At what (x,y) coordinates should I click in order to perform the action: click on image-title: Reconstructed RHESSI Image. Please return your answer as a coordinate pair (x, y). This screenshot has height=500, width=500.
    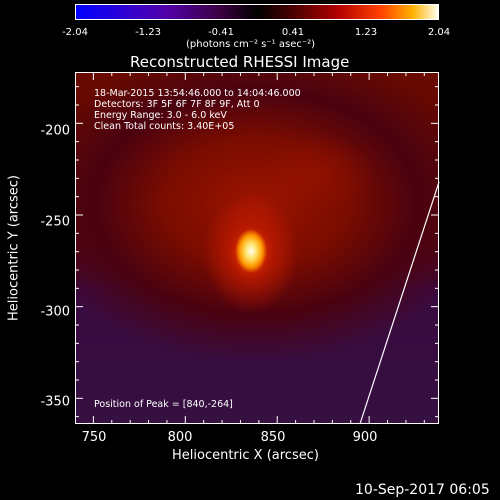
    Looking at the image, I should click on (240, 62).